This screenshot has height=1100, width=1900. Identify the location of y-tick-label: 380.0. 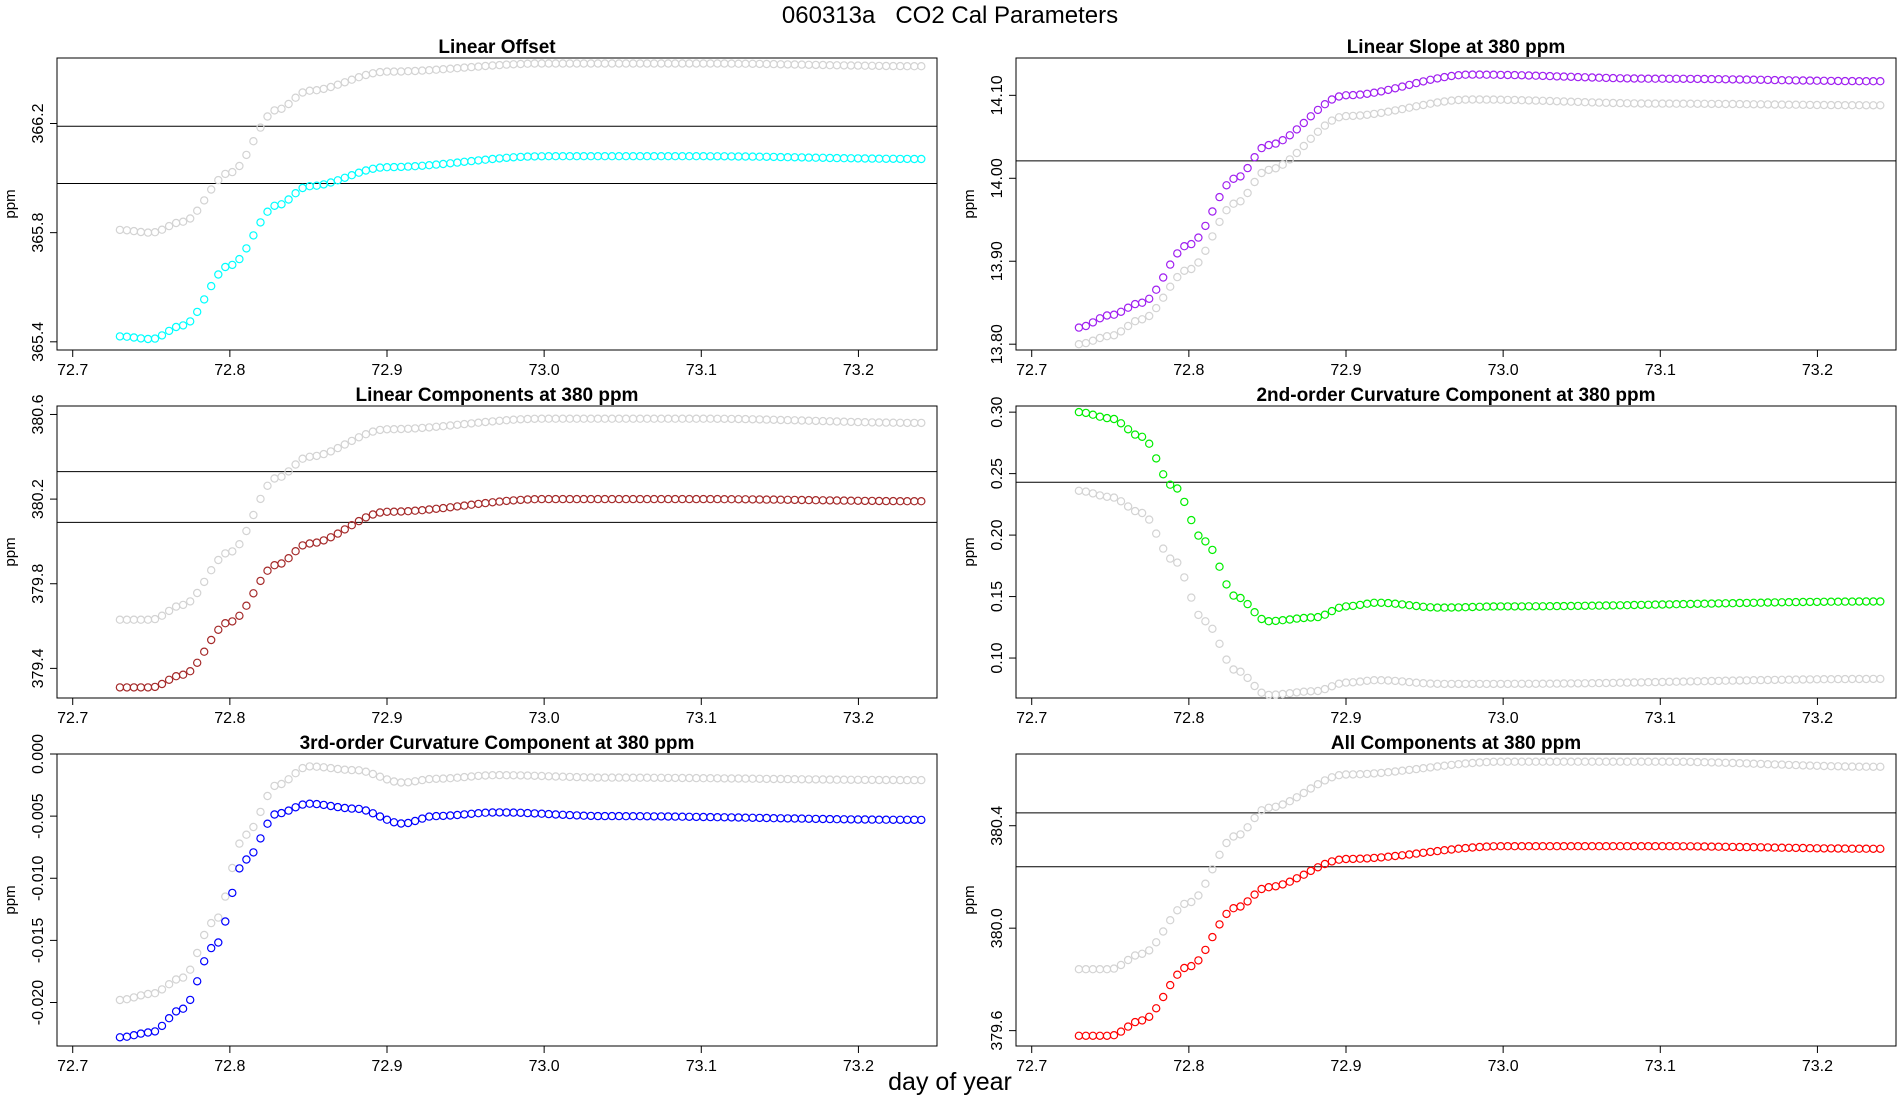
(997, 928).